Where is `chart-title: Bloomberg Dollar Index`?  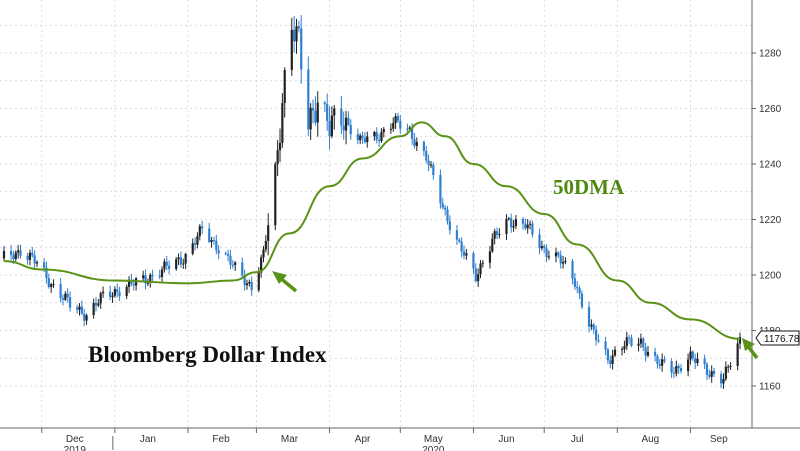 chart-title: Bloomberg Dollar Index is located at coordinates (207, 354).